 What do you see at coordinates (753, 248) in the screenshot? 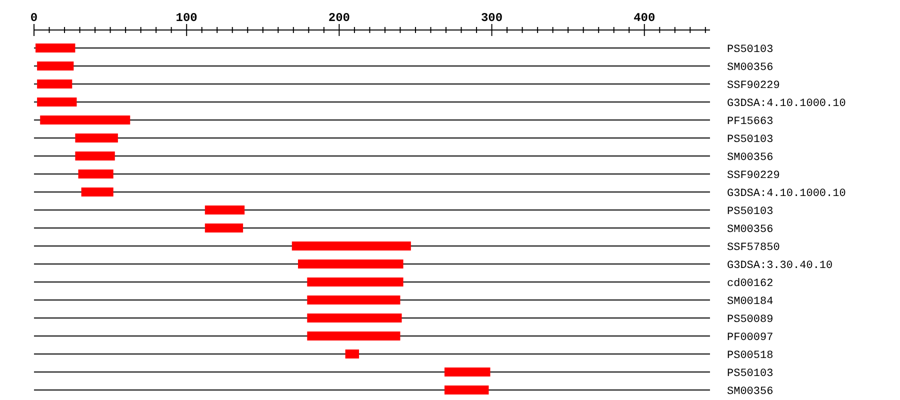
I see `y-tick-label: SSF57850` at bounding box center [753, 248].